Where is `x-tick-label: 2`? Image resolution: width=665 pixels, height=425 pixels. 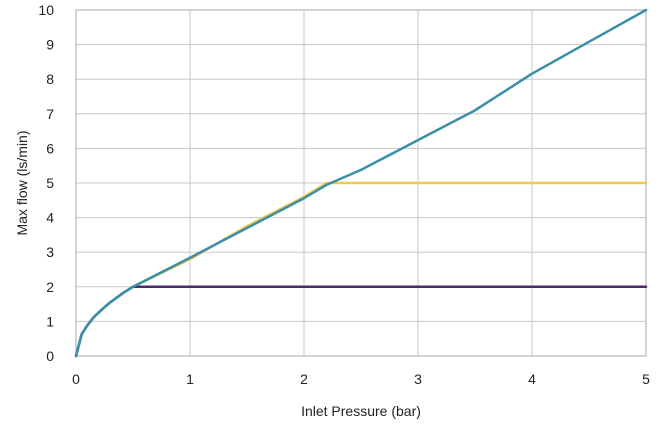 x-tick-label: 2 is located at coordinates (304, 379).